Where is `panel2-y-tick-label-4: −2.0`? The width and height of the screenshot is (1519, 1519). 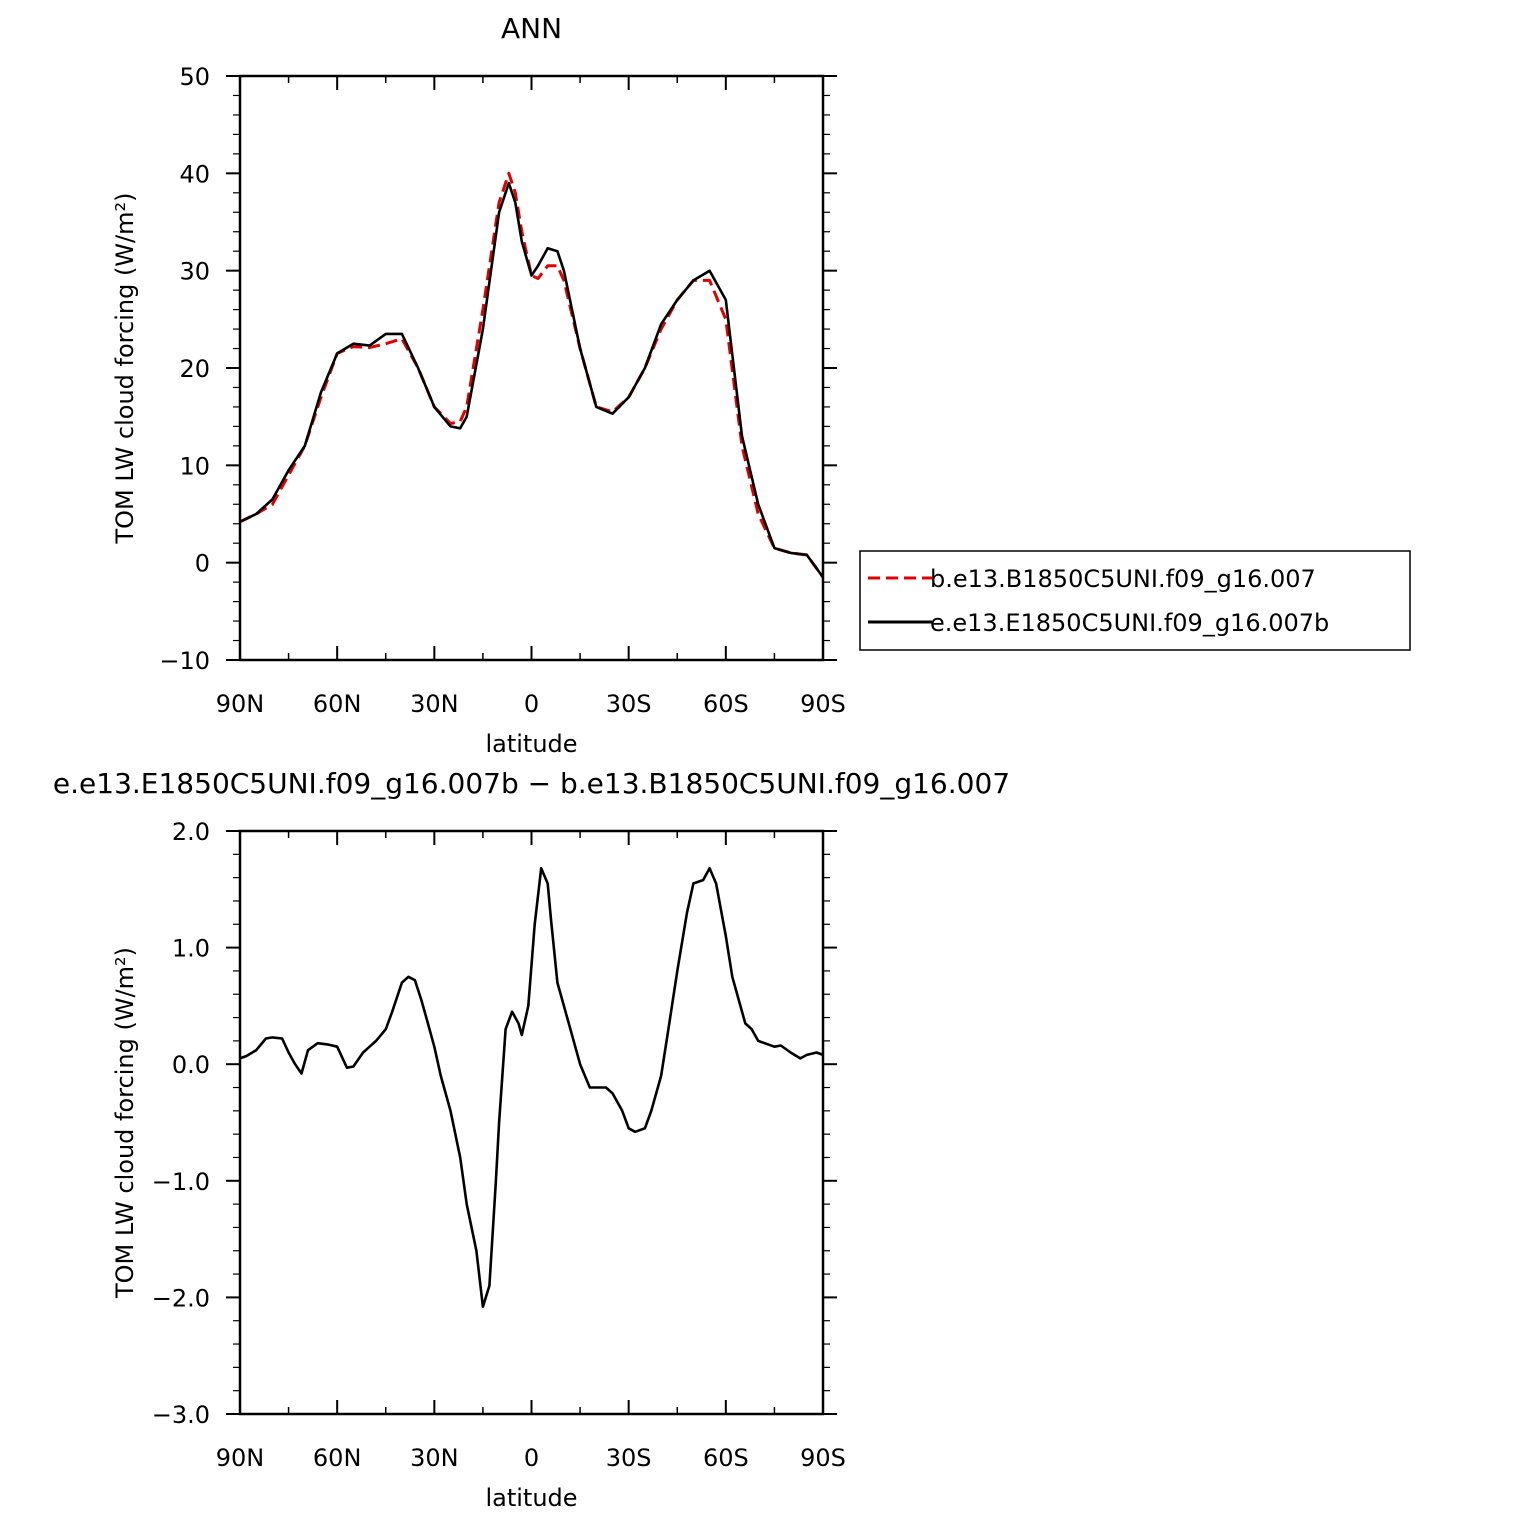 panel2-y-tick-label-4: −2.0 is located at coordinates (181, 1298).